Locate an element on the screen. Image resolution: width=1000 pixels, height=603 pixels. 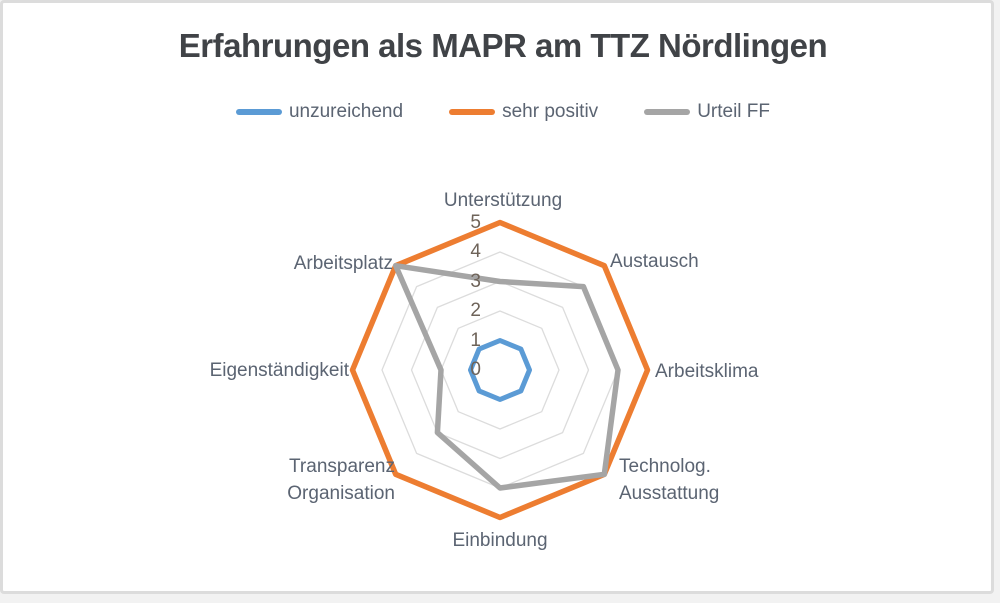
series-polygon-unzureichend is located at coordinates (500, 370).